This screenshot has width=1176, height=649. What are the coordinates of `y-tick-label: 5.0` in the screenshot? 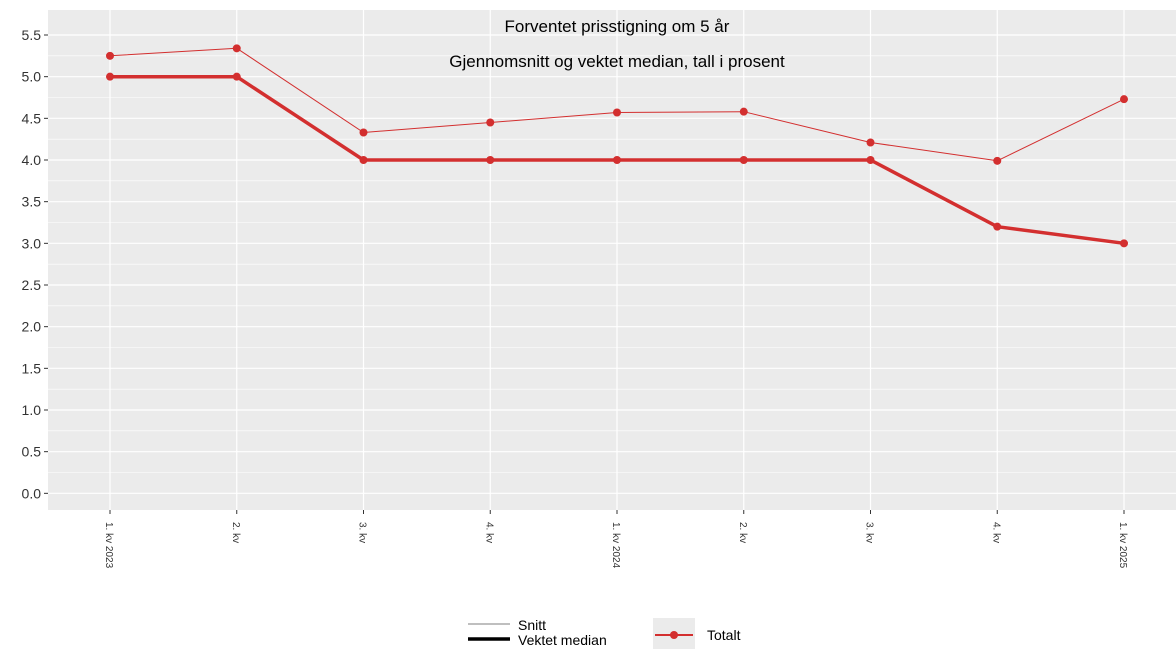 It's located at (32, 77).